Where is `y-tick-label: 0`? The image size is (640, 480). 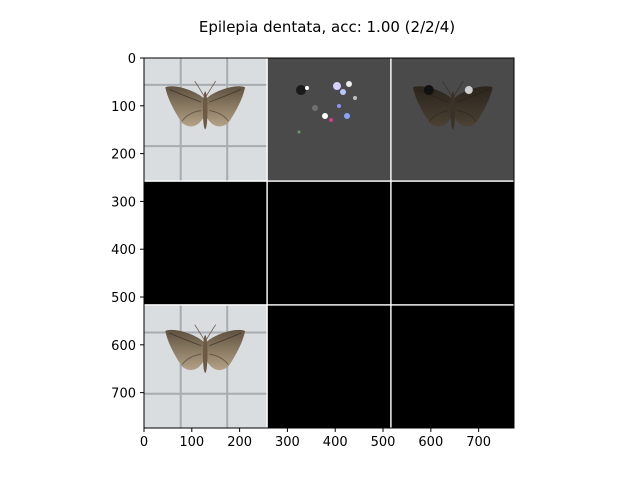 y-tick-label: 0 is located at coordinates (132, 59).